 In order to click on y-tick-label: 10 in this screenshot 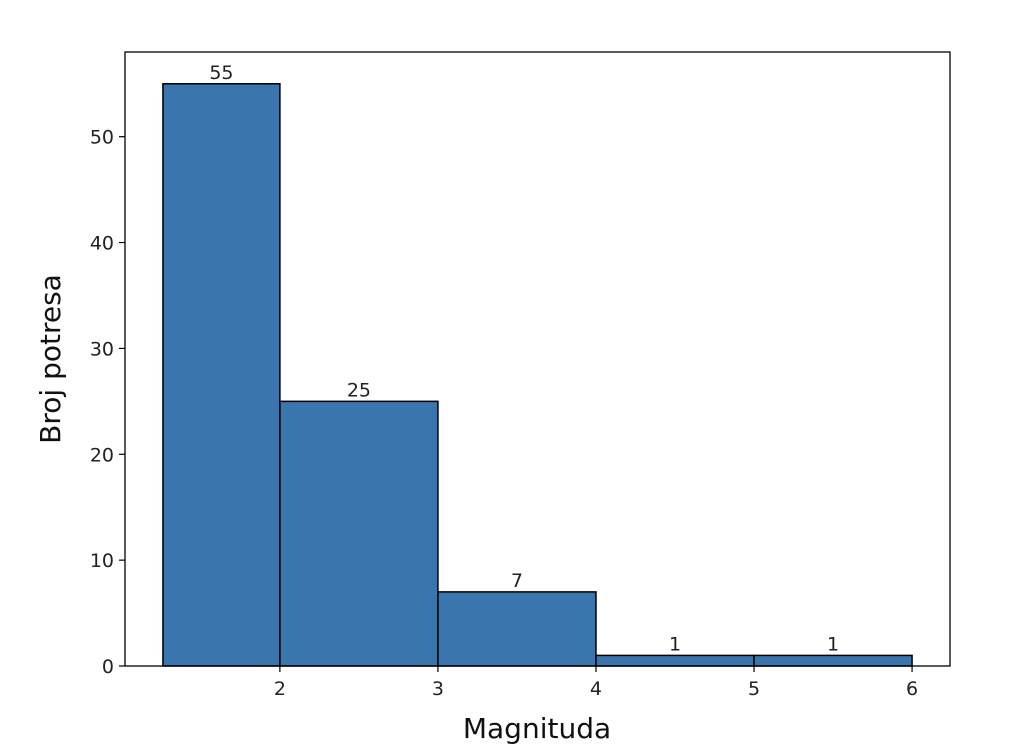, I will do `click(102, 561)`.